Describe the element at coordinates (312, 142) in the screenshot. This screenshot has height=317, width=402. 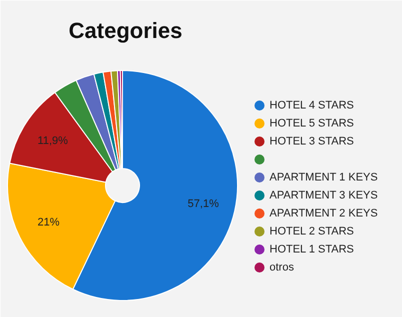
I see `legend-label: HOTEL 3 STARS` at that location.